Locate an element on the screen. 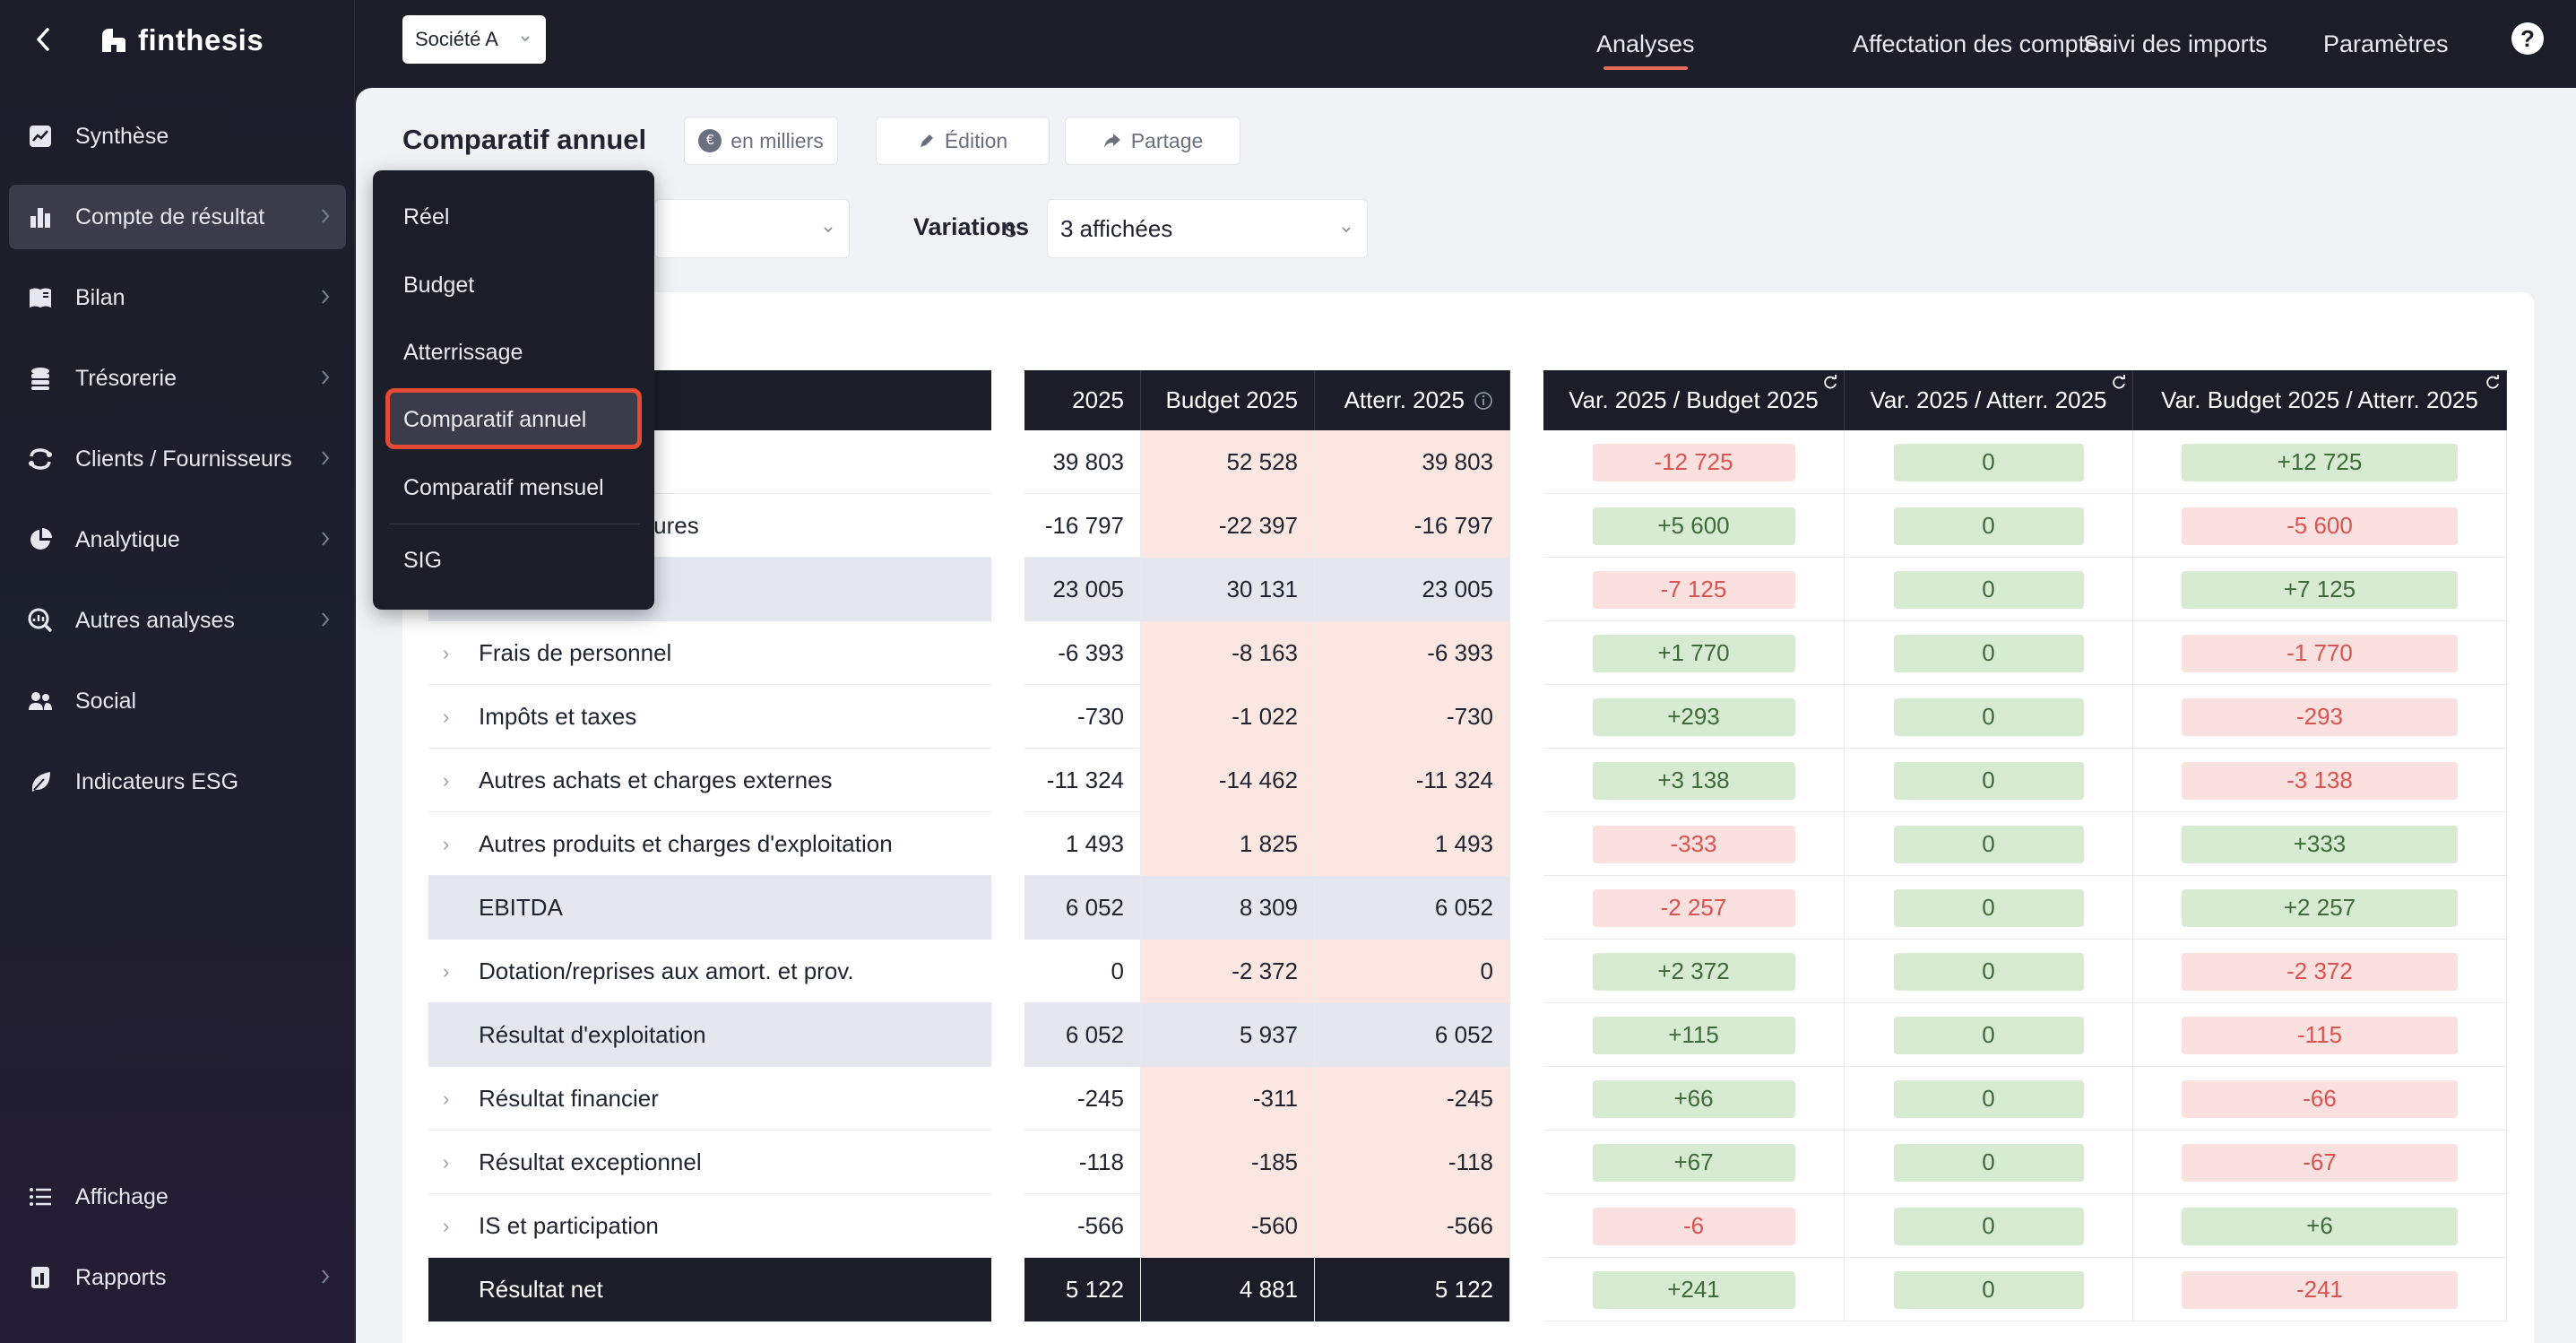 The image size is (2576, 1343). variation-column-header: Var. 2025 / Atterr. 2025 is located at coordinates (1989, 400).